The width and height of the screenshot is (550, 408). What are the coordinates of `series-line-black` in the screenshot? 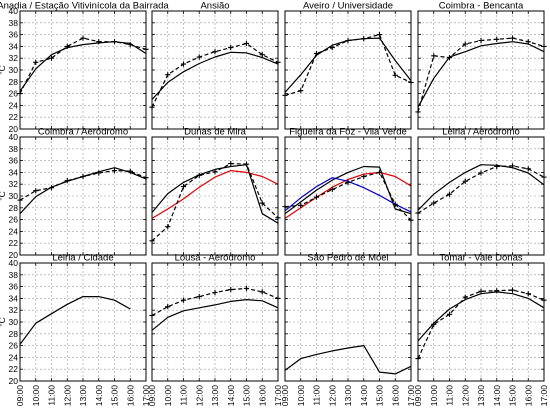 It's located at (83, 66).